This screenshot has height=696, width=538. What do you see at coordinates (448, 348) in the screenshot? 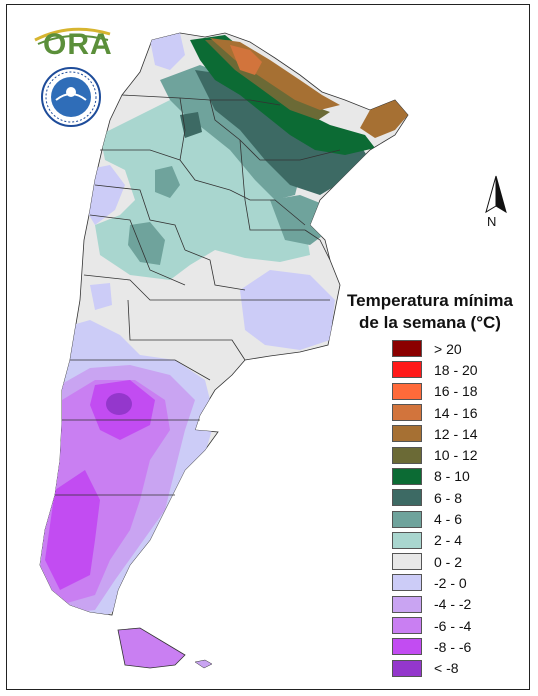
I see `legend-label: > 20` at bounding box center [448, 348].